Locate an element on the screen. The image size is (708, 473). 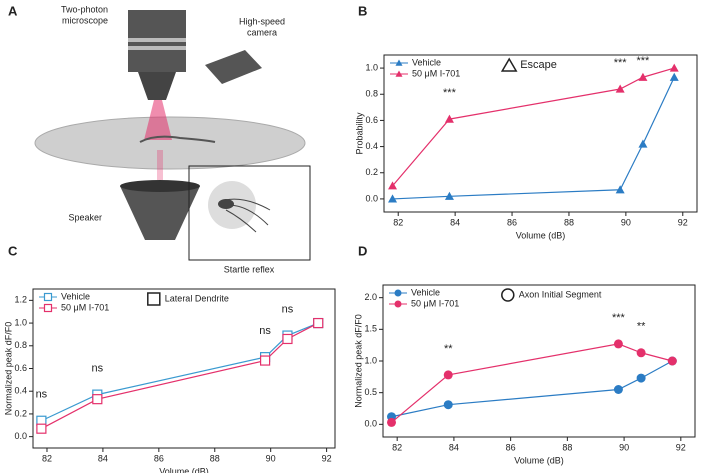
fish-head is located at coordinates (226, 204).